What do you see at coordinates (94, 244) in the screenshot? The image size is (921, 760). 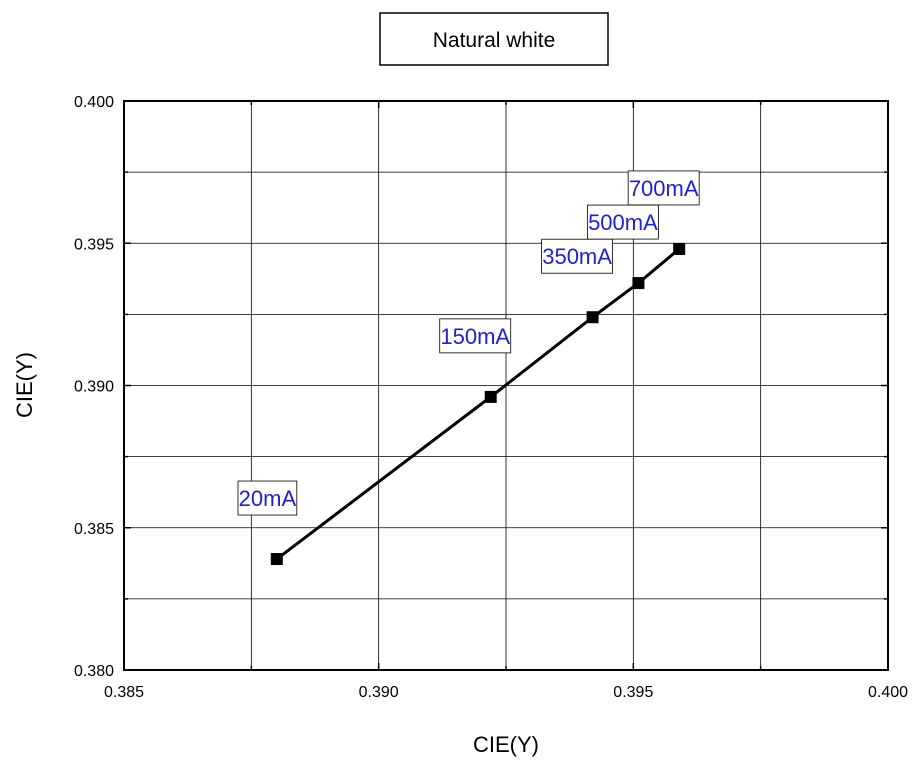 I see `y-tick-label: 0.395` at bounding box center [94, 244].